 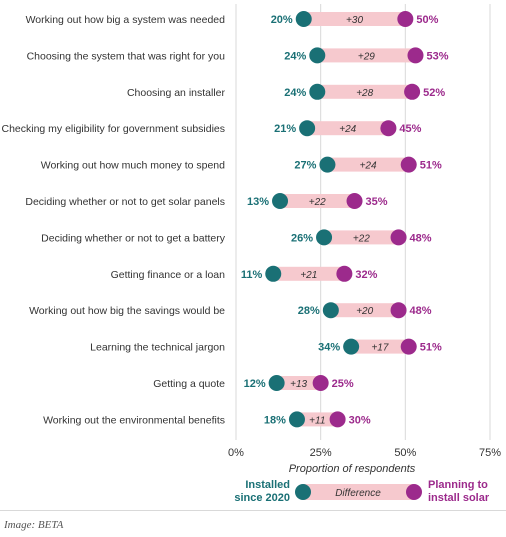 I want to click on category-label: Working out how much money to spend, so click(x=133, y=166).